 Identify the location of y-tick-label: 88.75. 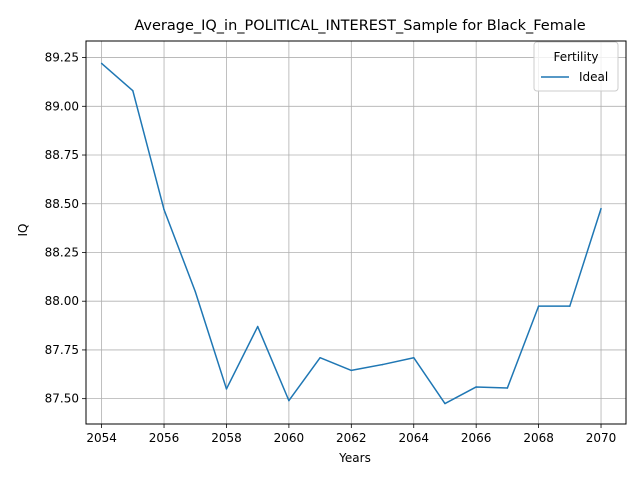
(62, 155).